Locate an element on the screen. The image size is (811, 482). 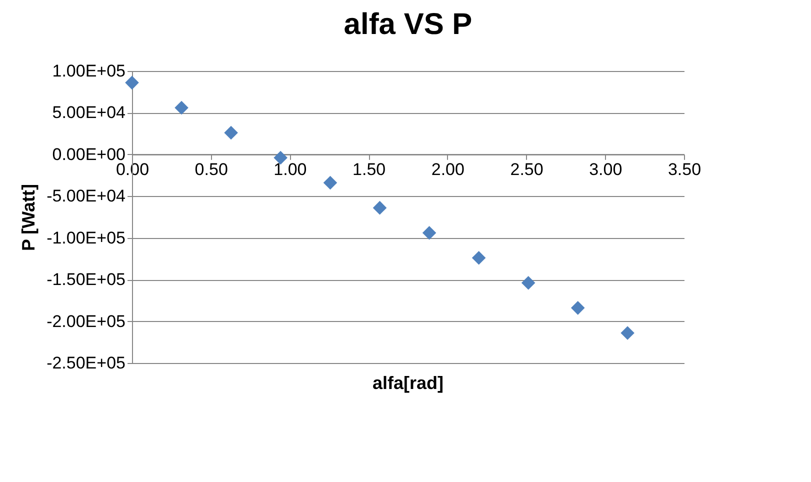
x-tick-label: 1.50 is located at coordinates (369, 169).